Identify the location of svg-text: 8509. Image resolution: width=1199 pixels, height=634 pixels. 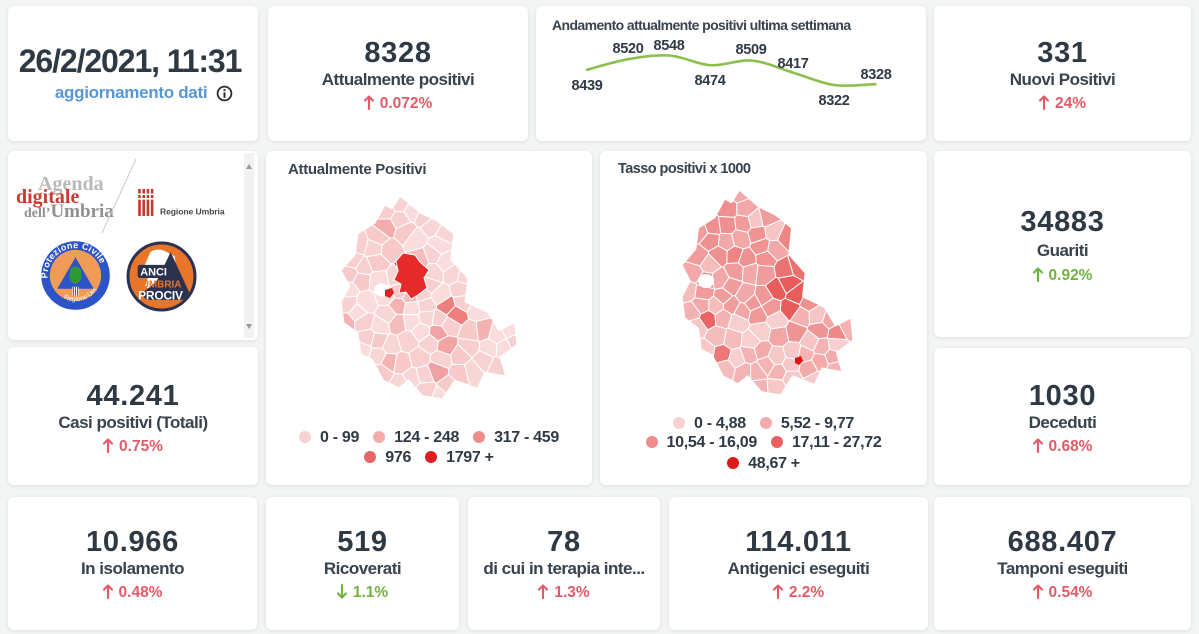
(750, 50).